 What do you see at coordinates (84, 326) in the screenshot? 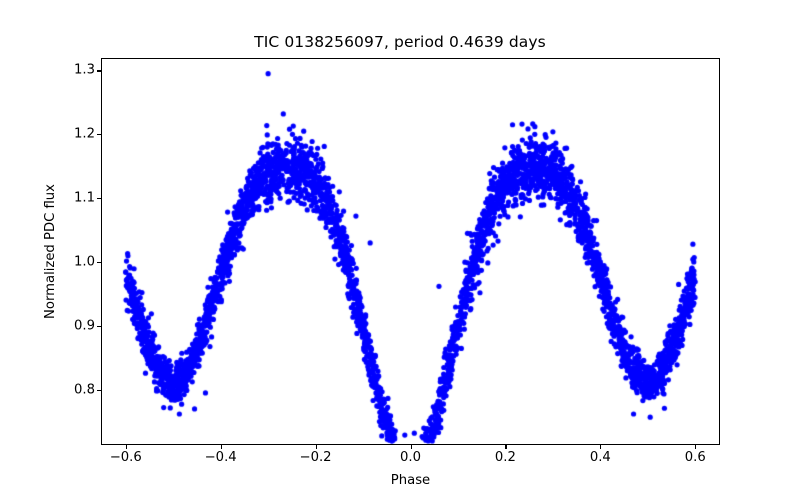
I see `y-tick-label: 0.9` at bounding box center [84, 326].